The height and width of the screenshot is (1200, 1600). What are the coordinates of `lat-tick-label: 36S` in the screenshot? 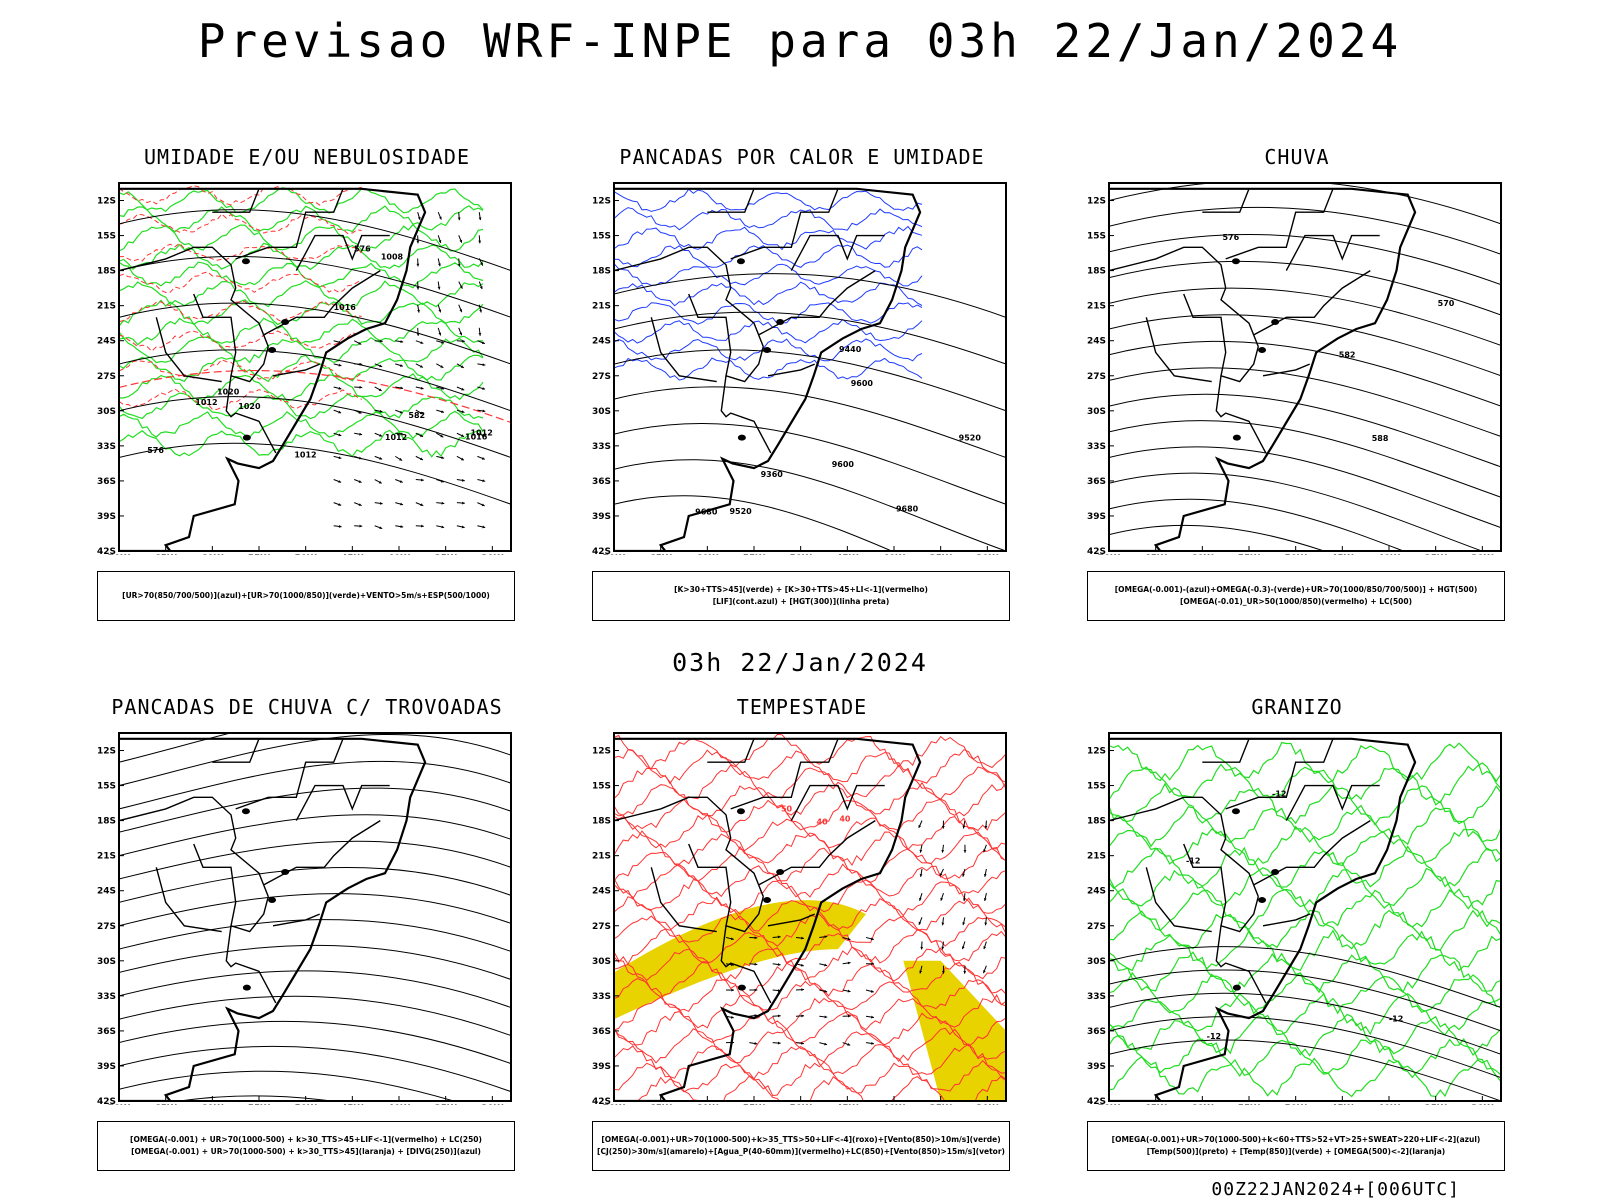 It's located at (106, 1032).